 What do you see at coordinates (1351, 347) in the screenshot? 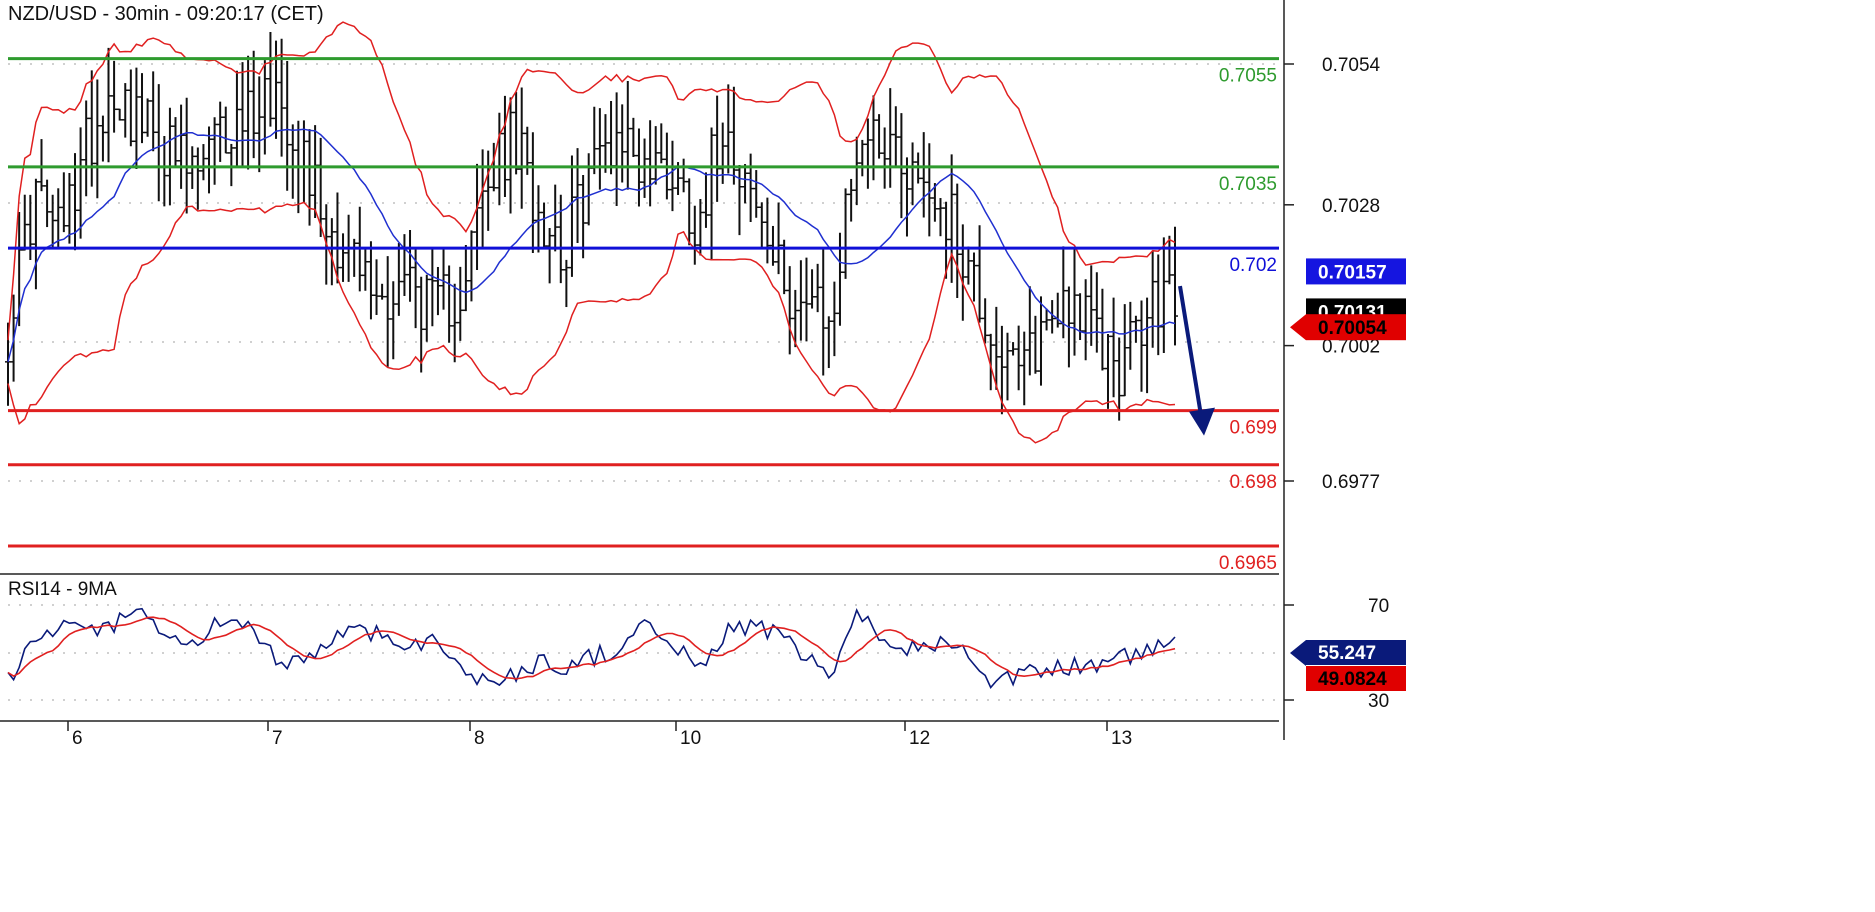
I see `price-tick-label: 0.7002` at bounding box center [1351, 347].